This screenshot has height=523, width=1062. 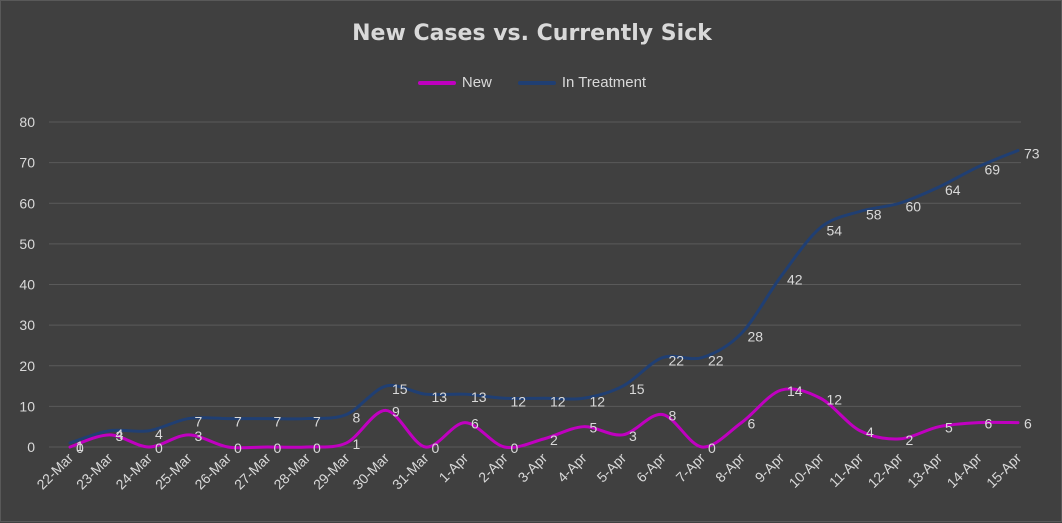 I want to click on legend-swatch-new, so click(x=436, y=82).